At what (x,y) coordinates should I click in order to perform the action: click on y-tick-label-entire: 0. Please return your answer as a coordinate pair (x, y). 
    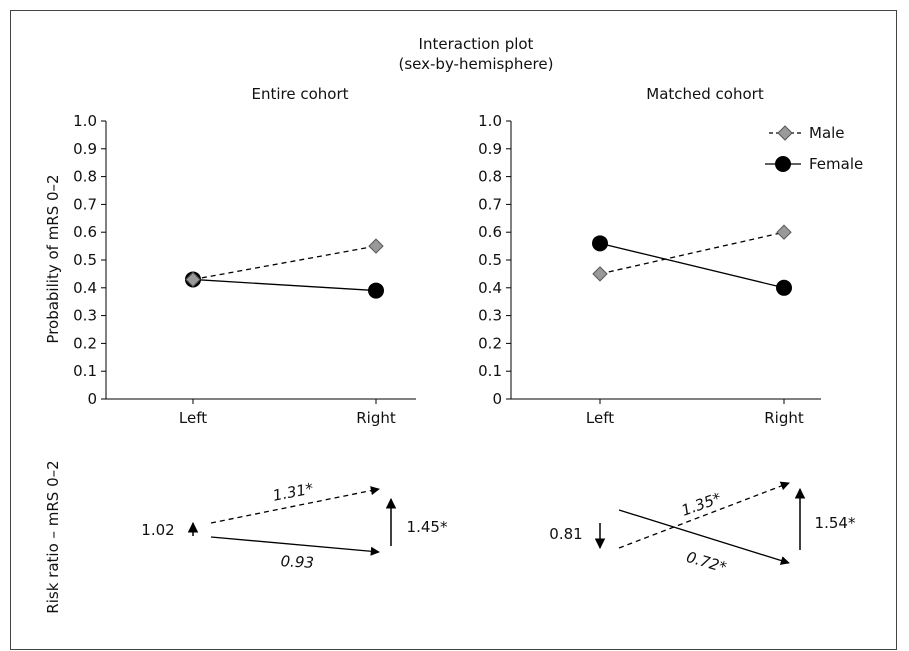
    Looking at the image, I should click on (92, 399).